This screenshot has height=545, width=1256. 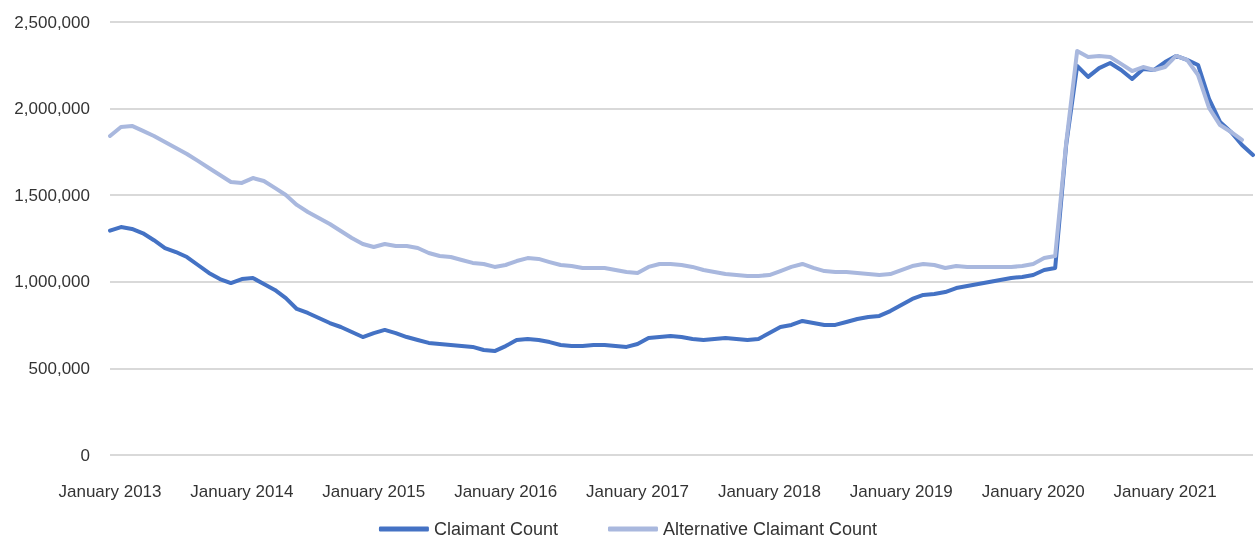 What do you see at coordinates (52, 109) in the screenshot?
I see `y-tick-label: 2,000,000` at bounding box center [52, 109].